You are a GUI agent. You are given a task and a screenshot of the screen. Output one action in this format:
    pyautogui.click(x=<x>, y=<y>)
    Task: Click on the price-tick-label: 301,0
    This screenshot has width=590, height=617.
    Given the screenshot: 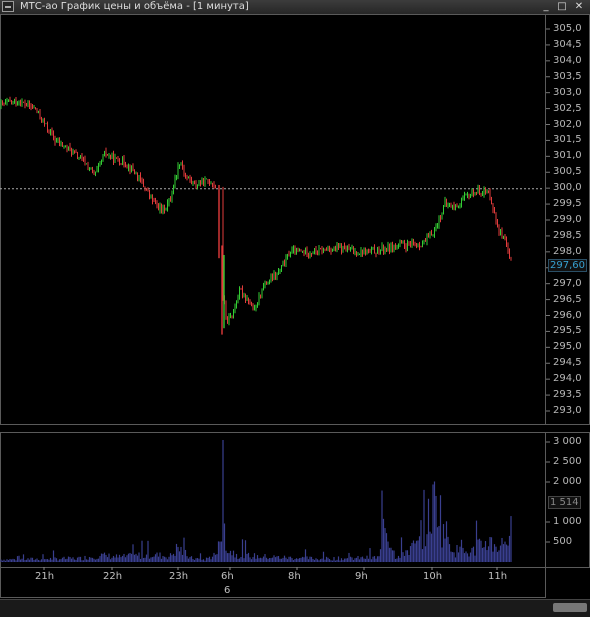 What is the action you would take?
    pyautogui.click(x=567, y=156)
    